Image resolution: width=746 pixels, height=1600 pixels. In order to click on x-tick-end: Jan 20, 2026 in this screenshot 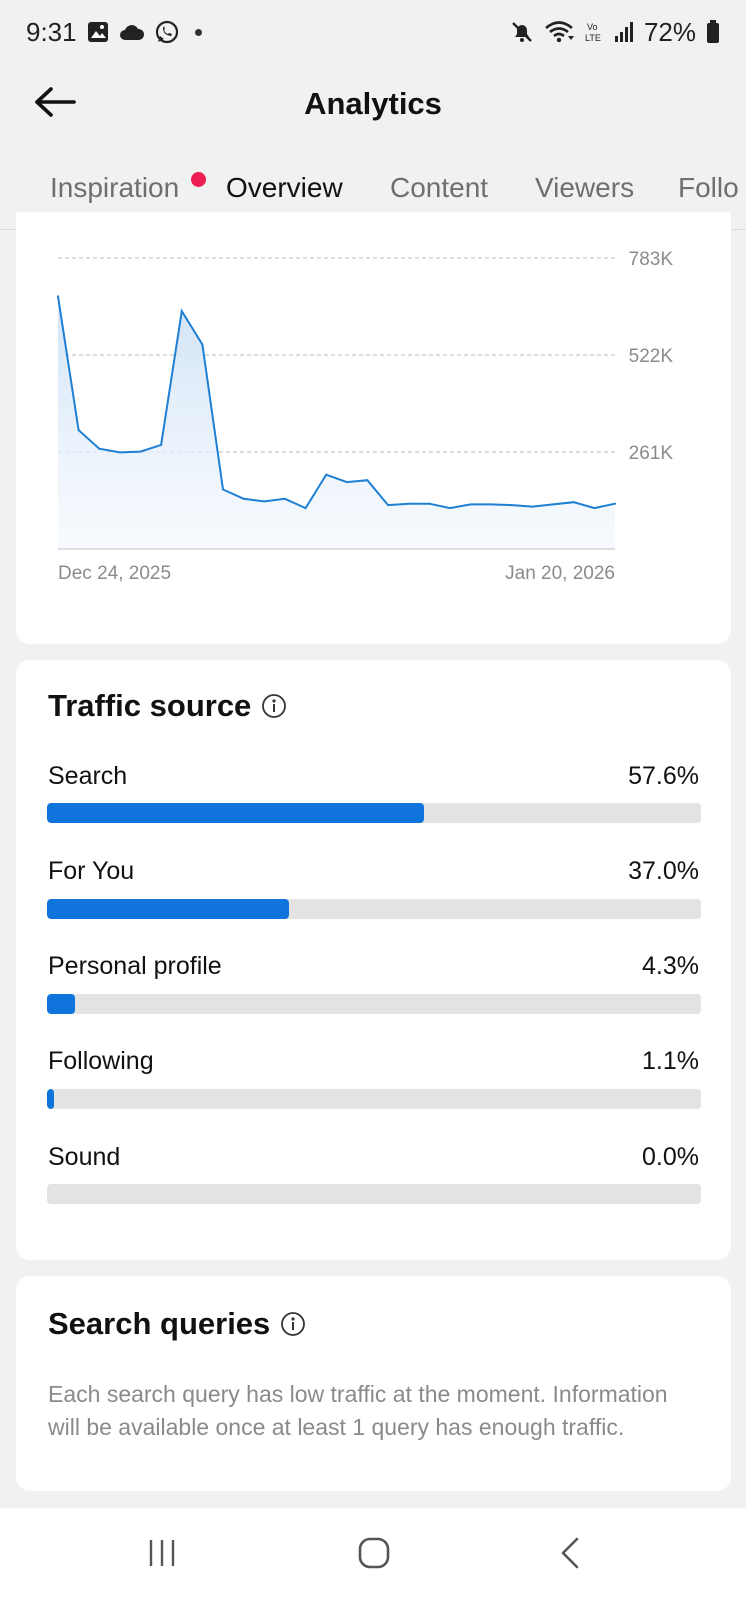, I will do `click(560, 573)`.